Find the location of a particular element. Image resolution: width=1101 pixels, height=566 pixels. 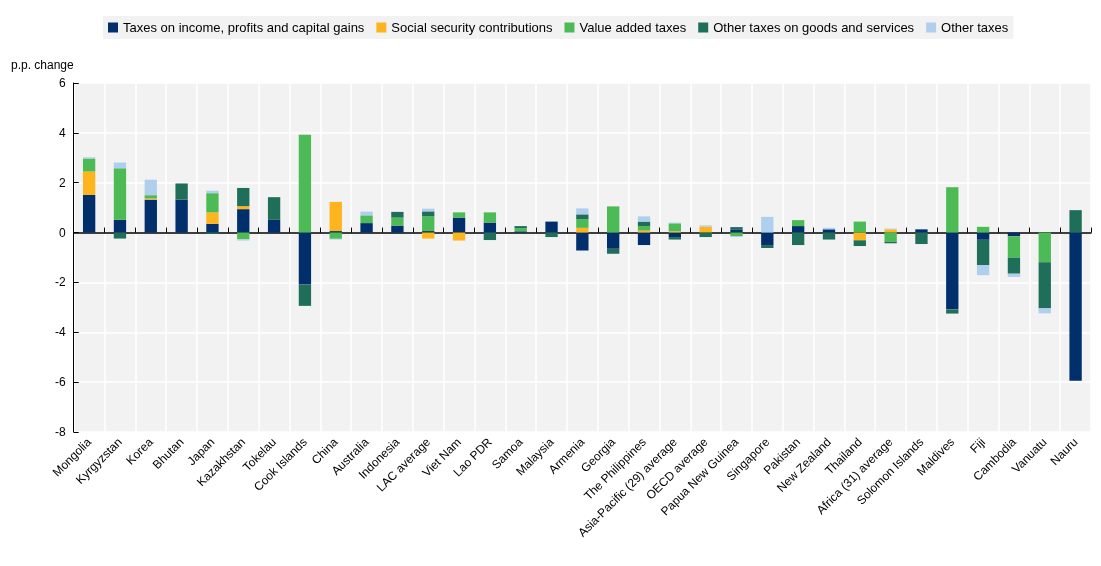

legend-label: Other taxes on goods and services is located at coordinates (814, 27).